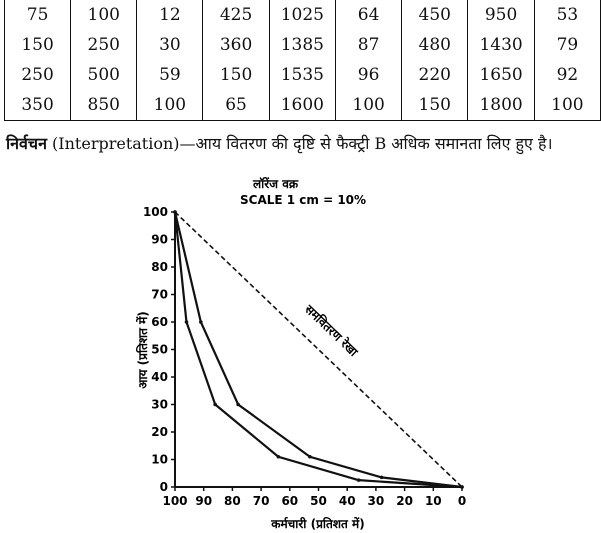 The width and height of the screenshot is (601, 533). What do you see at coordinates (104, 105) in the screenshot?
I see `table-cell: 850` at bounding box center [104, 105].